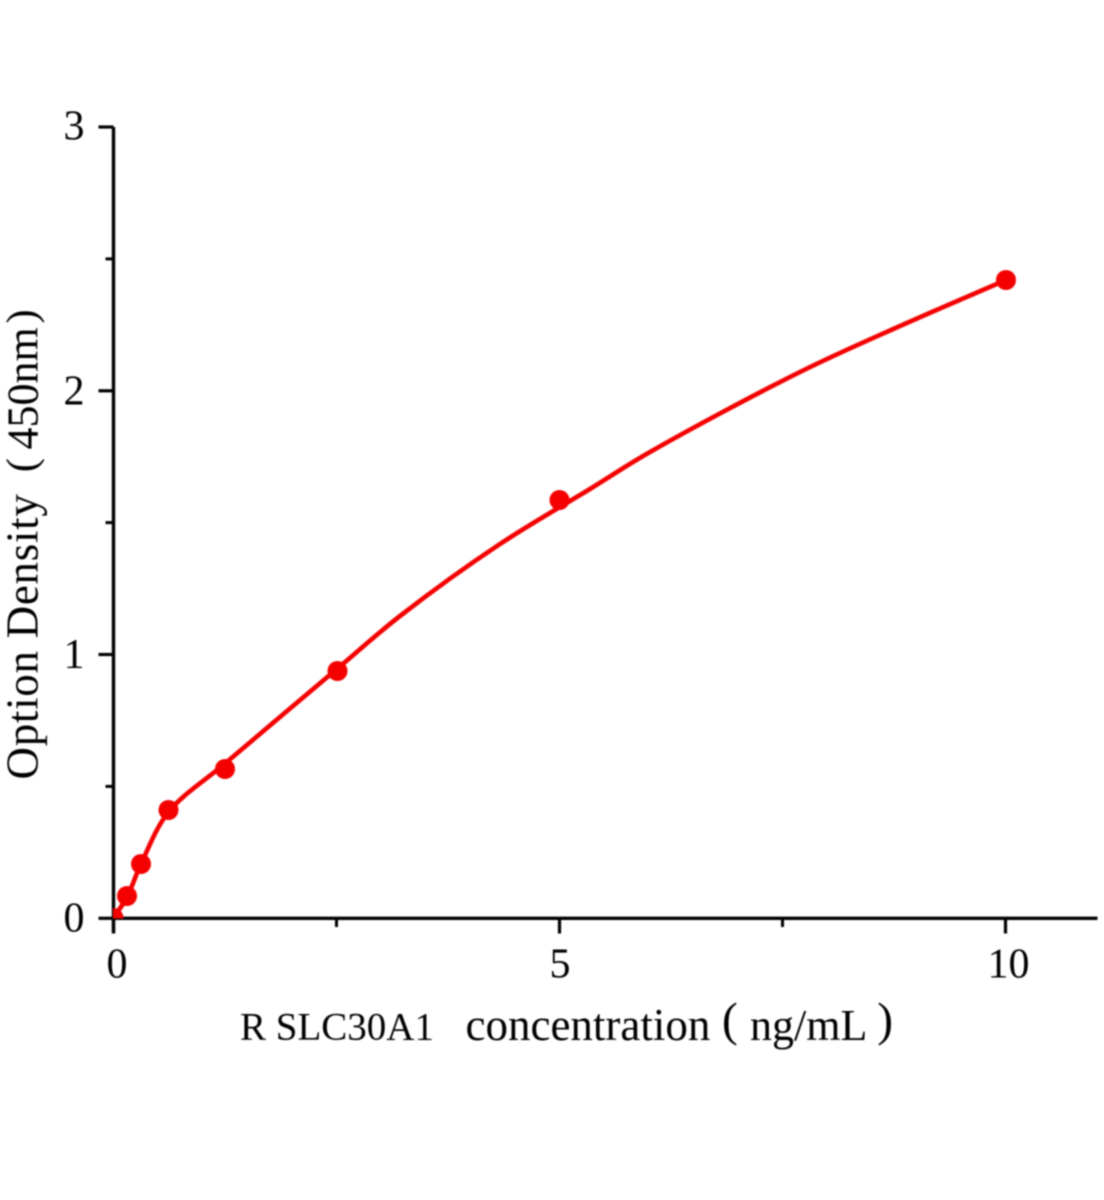 Image resolution: width=1104 pixels, height=1200 pixels. Describe the element at coordinates (337, 1027) in the screenshot. I see `svg-text: R SLC30A1` at that location.